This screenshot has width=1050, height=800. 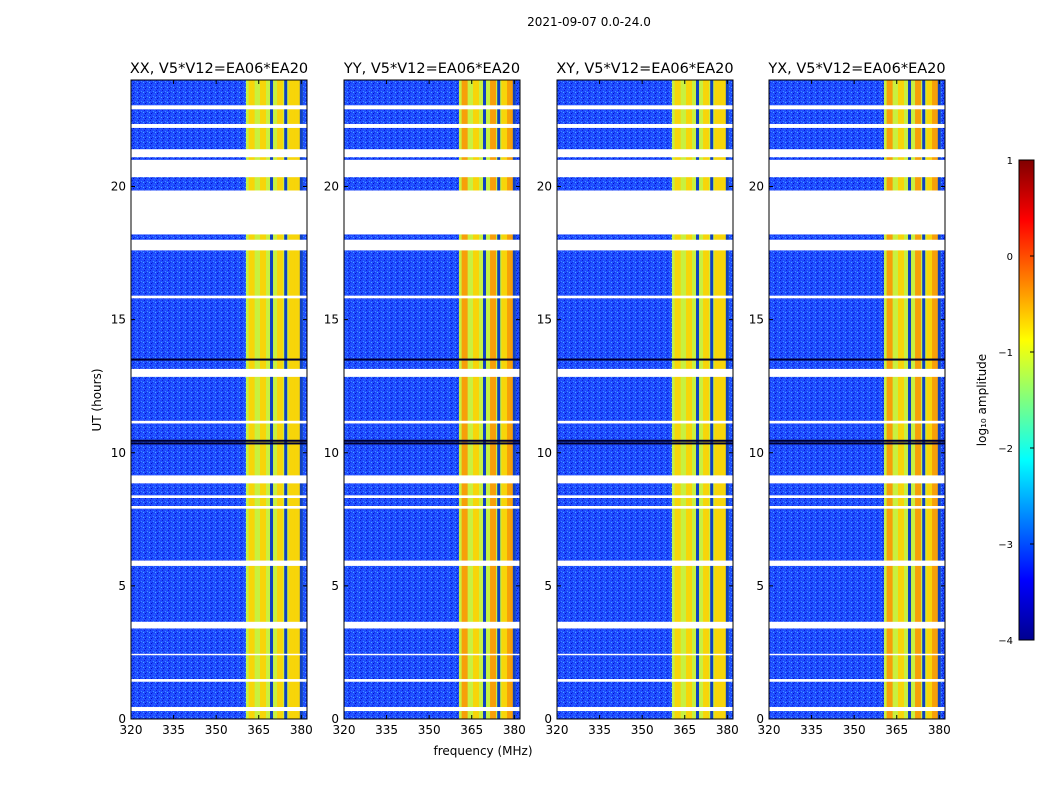 I want to click on y-axis-label: UT (hours), so click(x=97, y=399).